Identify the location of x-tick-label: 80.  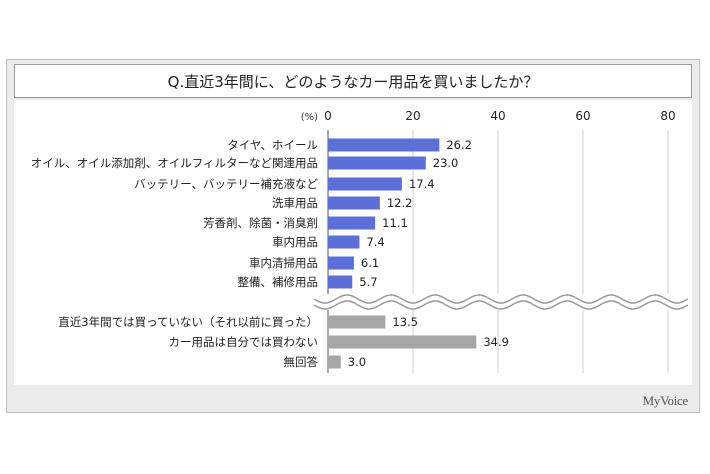
(667, 116).